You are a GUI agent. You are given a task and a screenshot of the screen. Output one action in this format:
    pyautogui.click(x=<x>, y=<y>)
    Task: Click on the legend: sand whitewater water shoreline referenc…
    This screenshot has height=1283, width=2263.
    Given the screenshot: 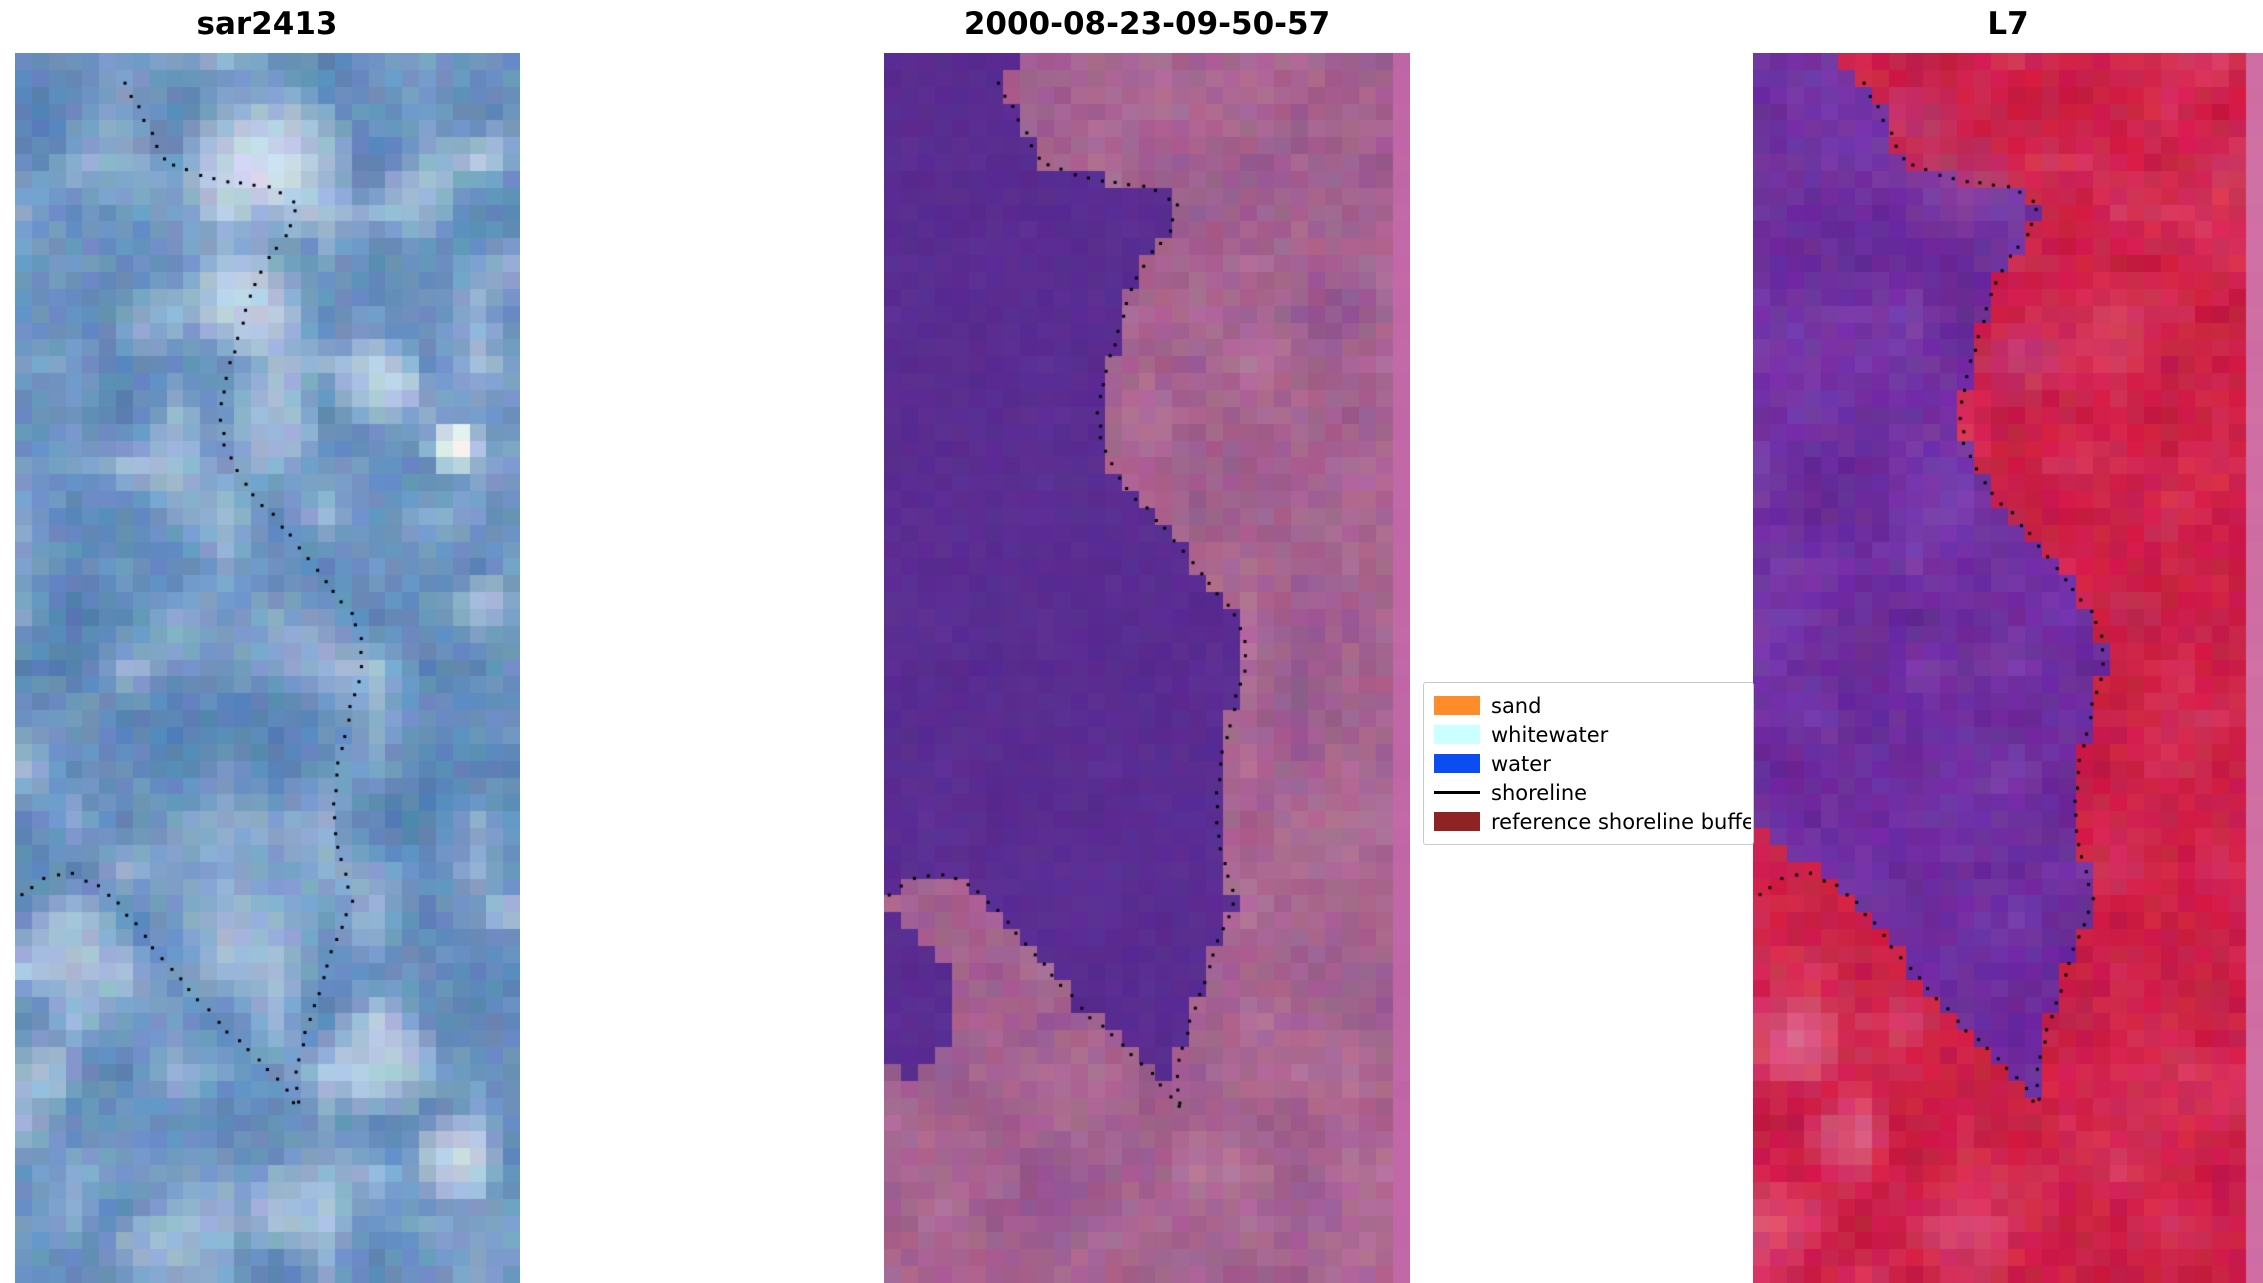 What is the action you would take?
    pyautogui.click(x=1588, y=763)
    